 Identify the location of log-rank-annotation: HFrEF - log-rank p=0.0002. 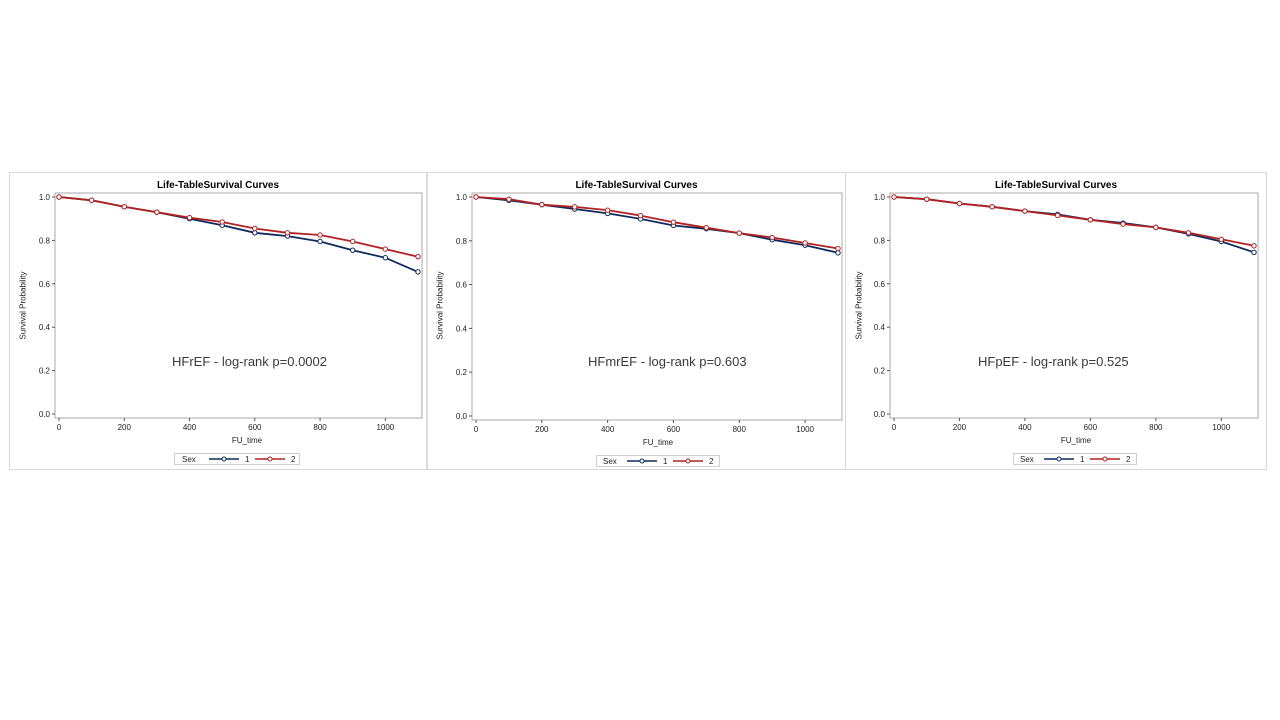
(249, 361).